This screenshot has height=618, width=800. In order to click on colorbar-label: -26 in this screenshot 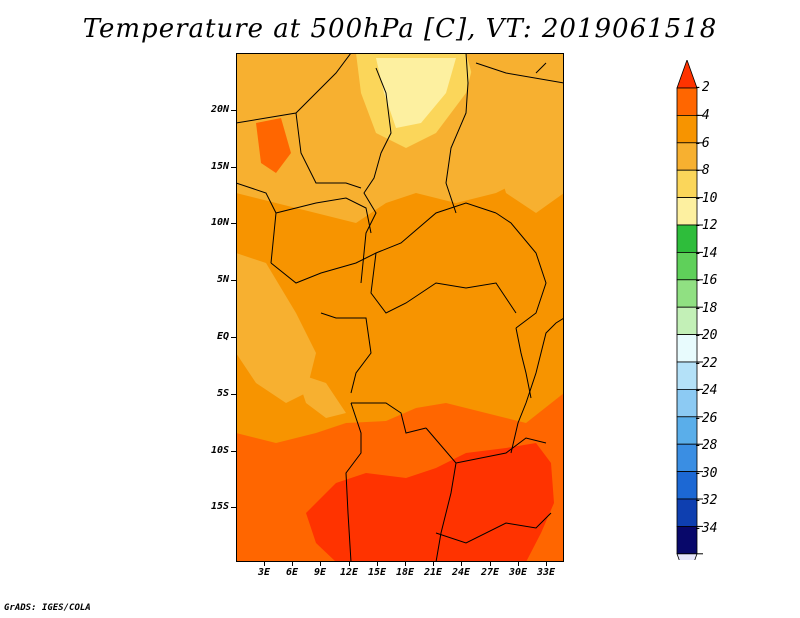, I will do `click(706, 418)`.